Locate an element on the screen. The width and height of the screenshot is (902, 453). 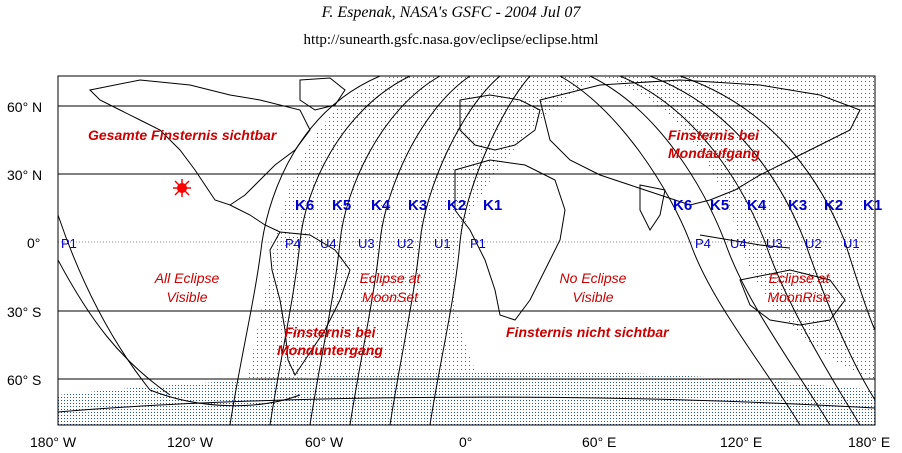
k-labels: K6 K5 K4 K3 K2 K1 K6 K5 K4 K3 K2 K1 is located at coordinates (588, 205).